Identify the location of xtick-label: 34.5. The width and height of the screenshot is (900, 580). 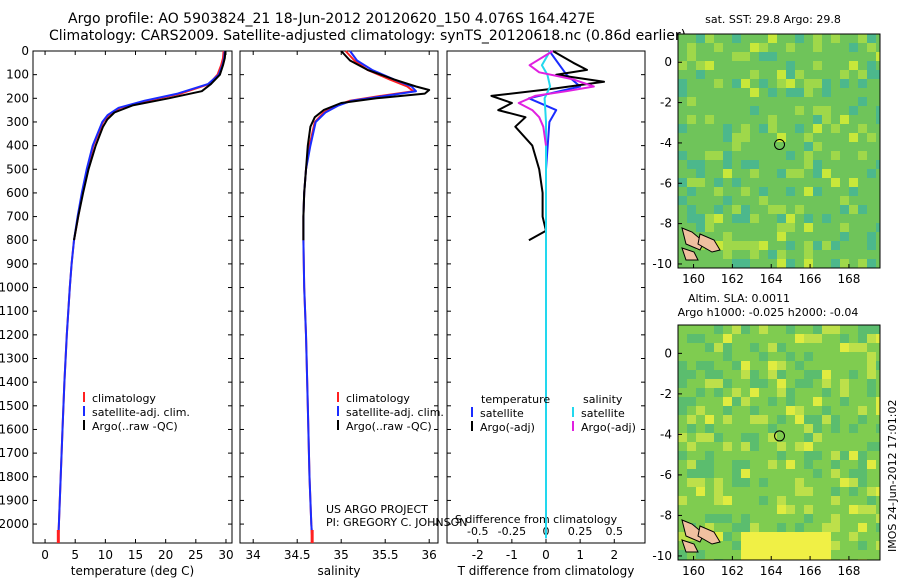
(297, 555).